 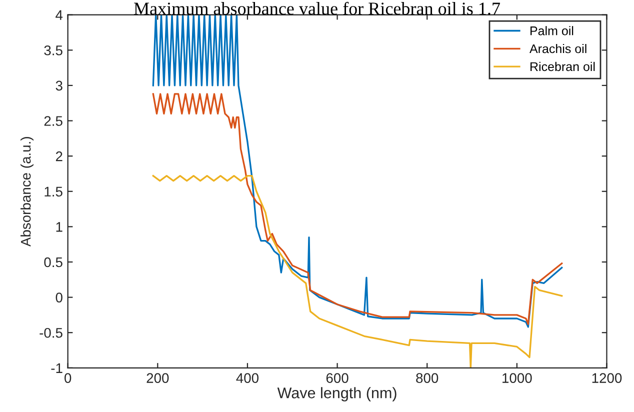 What do you see at coordinates (552, 31) in the screenshot?
I see `legend-label: Palm oil` at bounding box center [552, 31].